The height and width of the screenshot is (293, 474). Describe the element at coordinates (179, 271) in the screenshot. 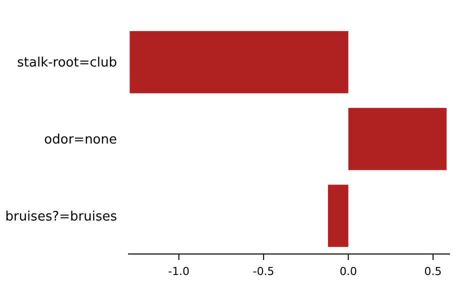

I see `x-tick-label: -1.0` at that location.